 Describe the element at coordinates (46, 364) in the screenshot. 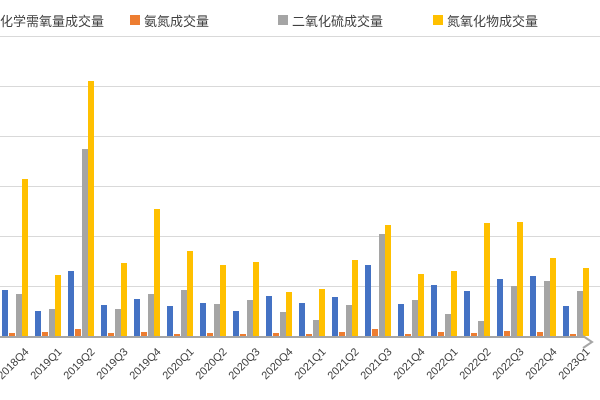

I see `x-axis-label: 2019Q1` at that location.